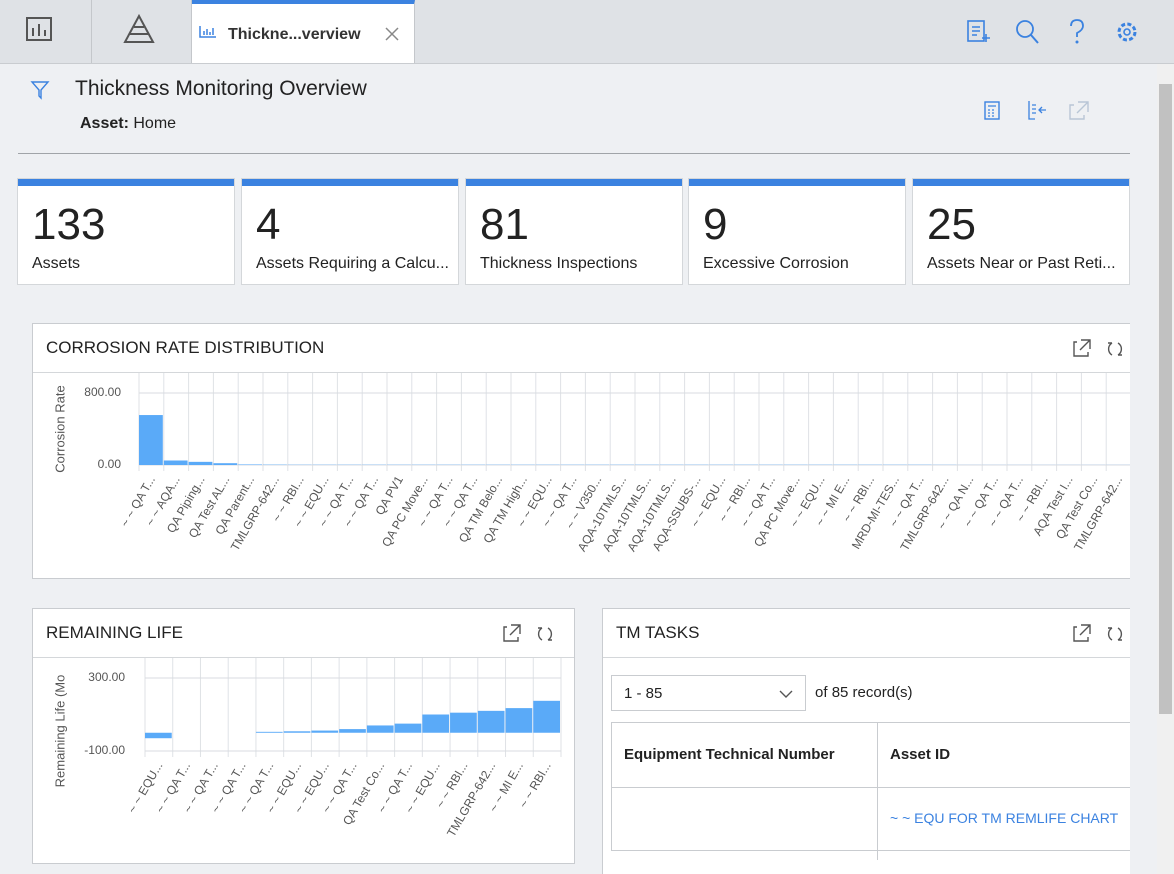  What do you see at coordinates (504, 224) in the screenshot?
I see `kpi-value: 81` at bounding box center [504, 224].